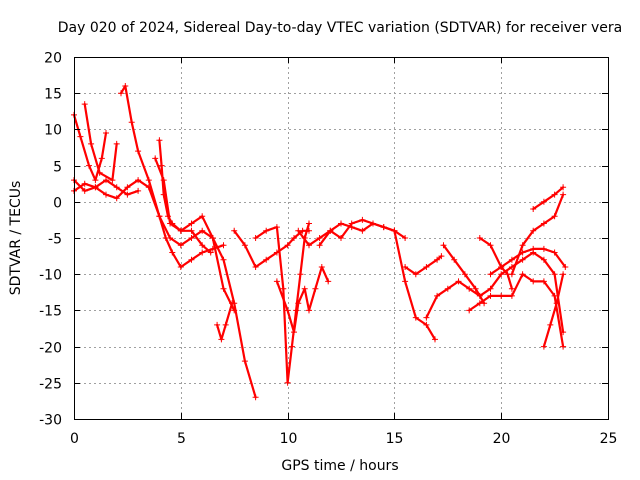  Describe the element at coordinates (57, 204) in the screenshot. I see `y-tick-label: 0` at that location.